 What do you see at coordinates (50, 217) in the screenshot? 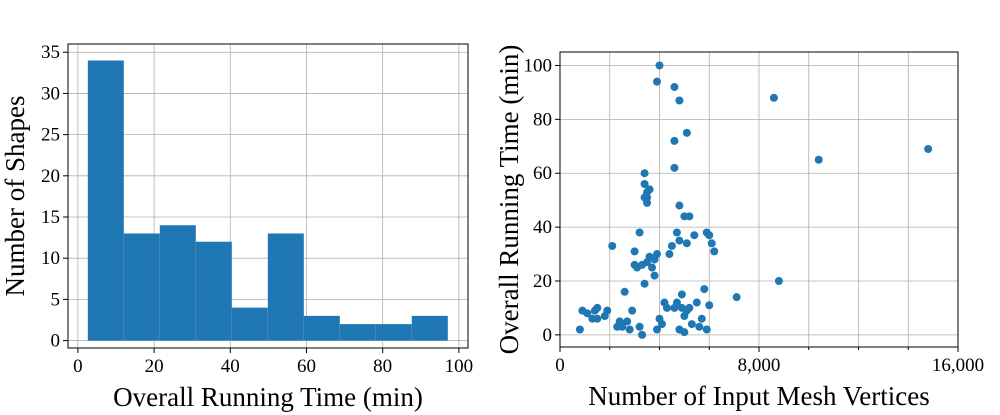
I see `y-tick-label: 15` at bounding box center [50, 217].